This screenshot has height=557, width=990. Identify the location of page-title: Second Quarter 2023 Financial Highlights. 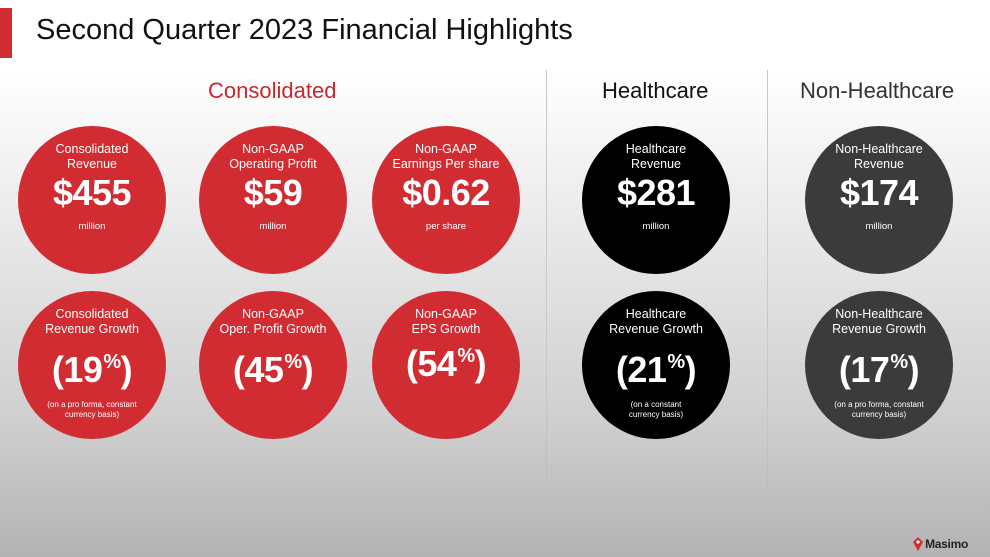
(304, 30).